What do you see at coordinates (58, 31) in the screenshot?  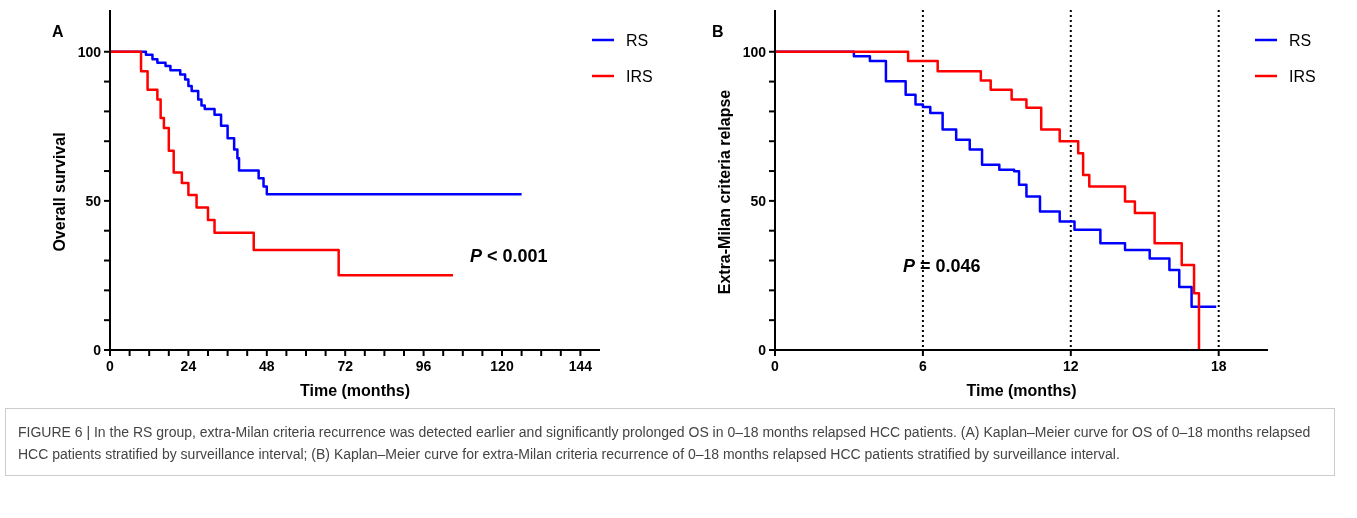 I see `text: A` at bounding box center [58, 31].